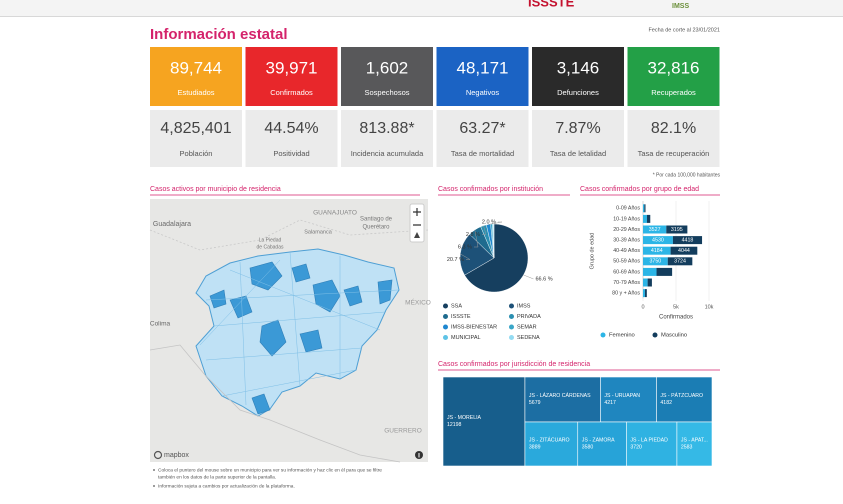  What do you see at coordinates (461, 317) in the screenshot?
I see `legend-label: ISSSTE` at bounding box center [461, 317].